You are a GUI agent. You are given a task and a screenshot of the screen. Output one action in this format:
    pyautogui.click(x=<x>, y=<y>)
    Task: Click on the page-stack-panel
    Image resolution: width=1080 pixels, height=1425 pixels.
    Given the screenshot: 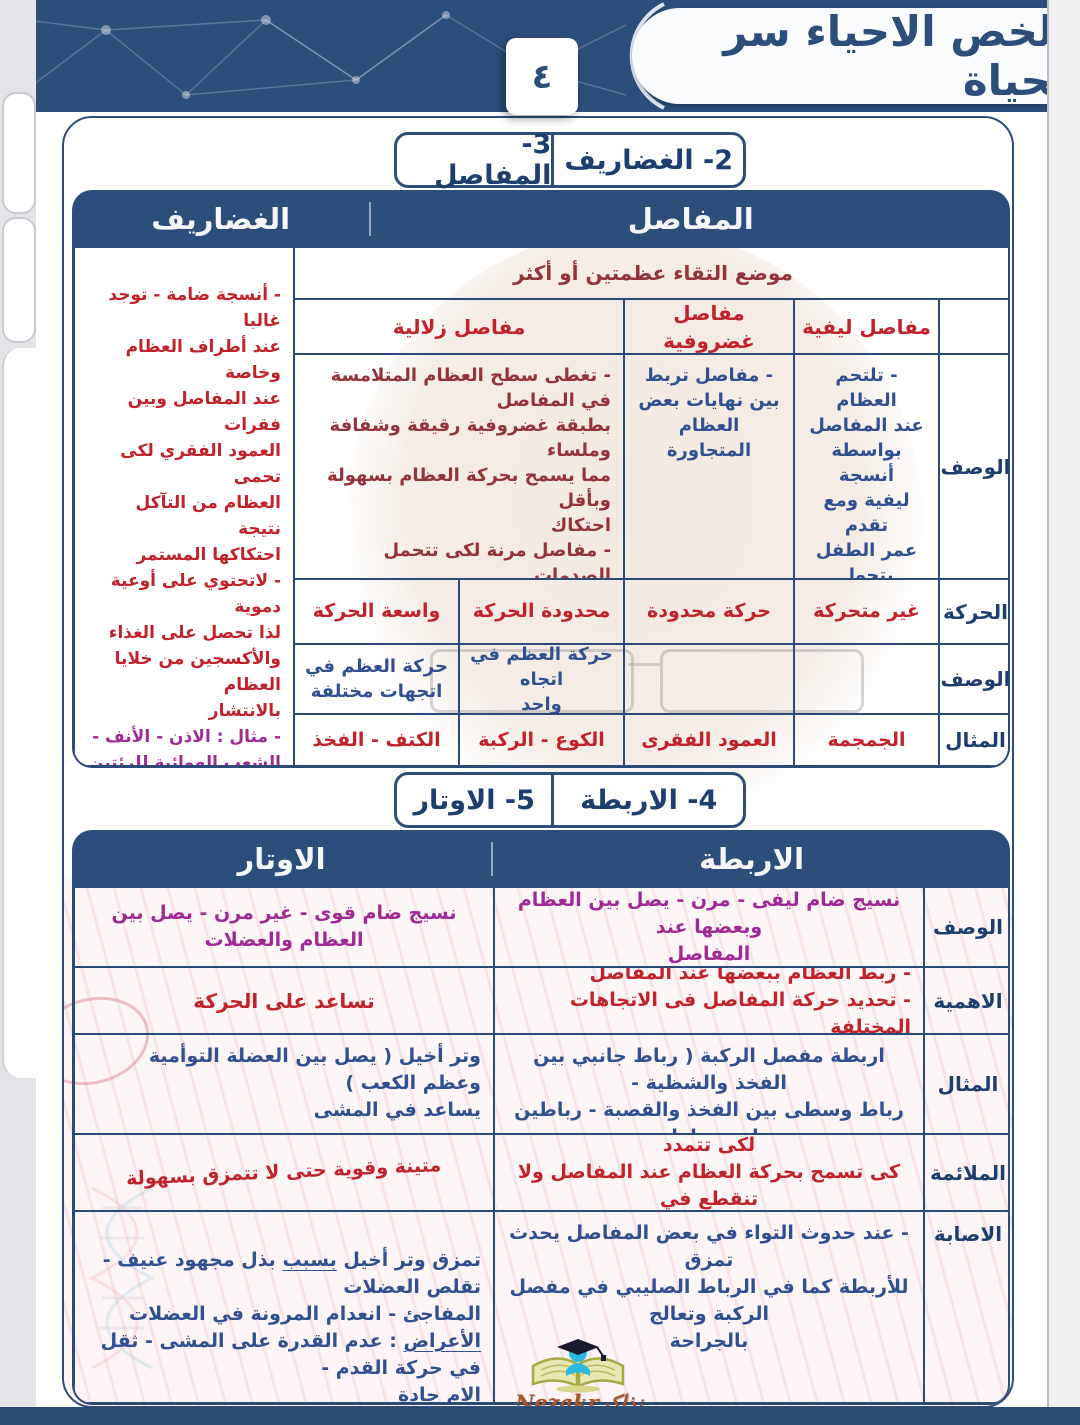 What is the action you would take?
    pyautogui.click(x=21, y=713)
    